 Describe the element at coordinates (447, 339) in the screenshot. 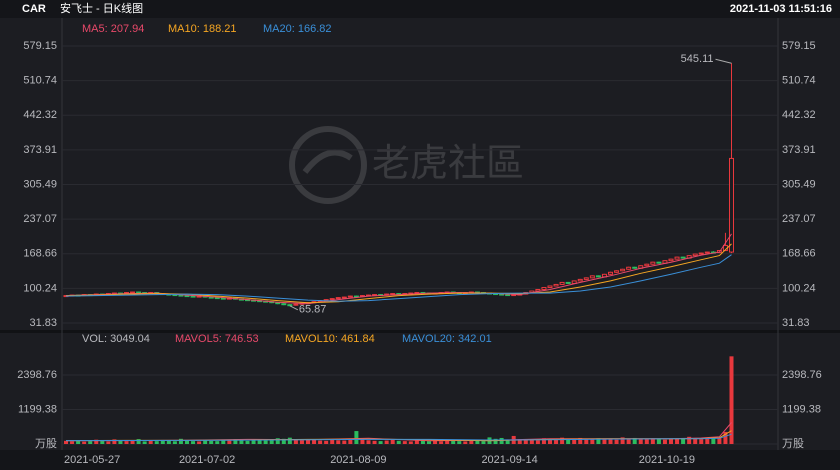

I see `legend-entry: MAVOL20: 342.01` at that location.